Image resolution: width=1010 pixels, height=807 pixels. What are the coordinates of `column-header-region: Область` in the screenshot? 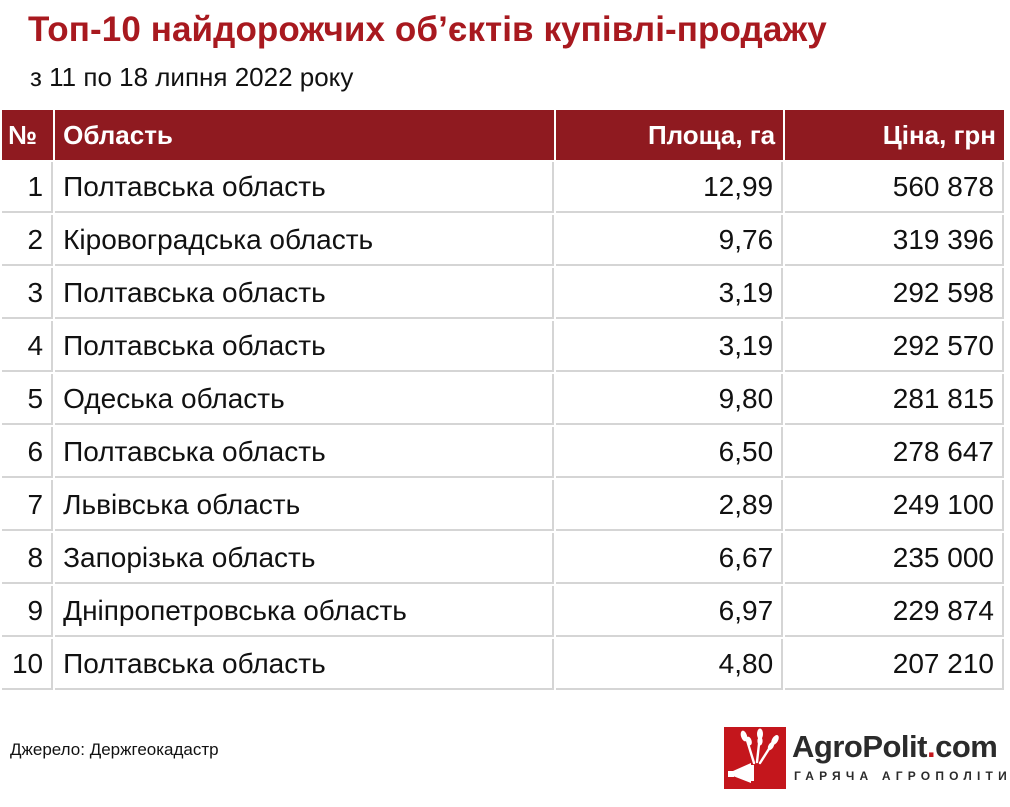 It's located at (305, 135).